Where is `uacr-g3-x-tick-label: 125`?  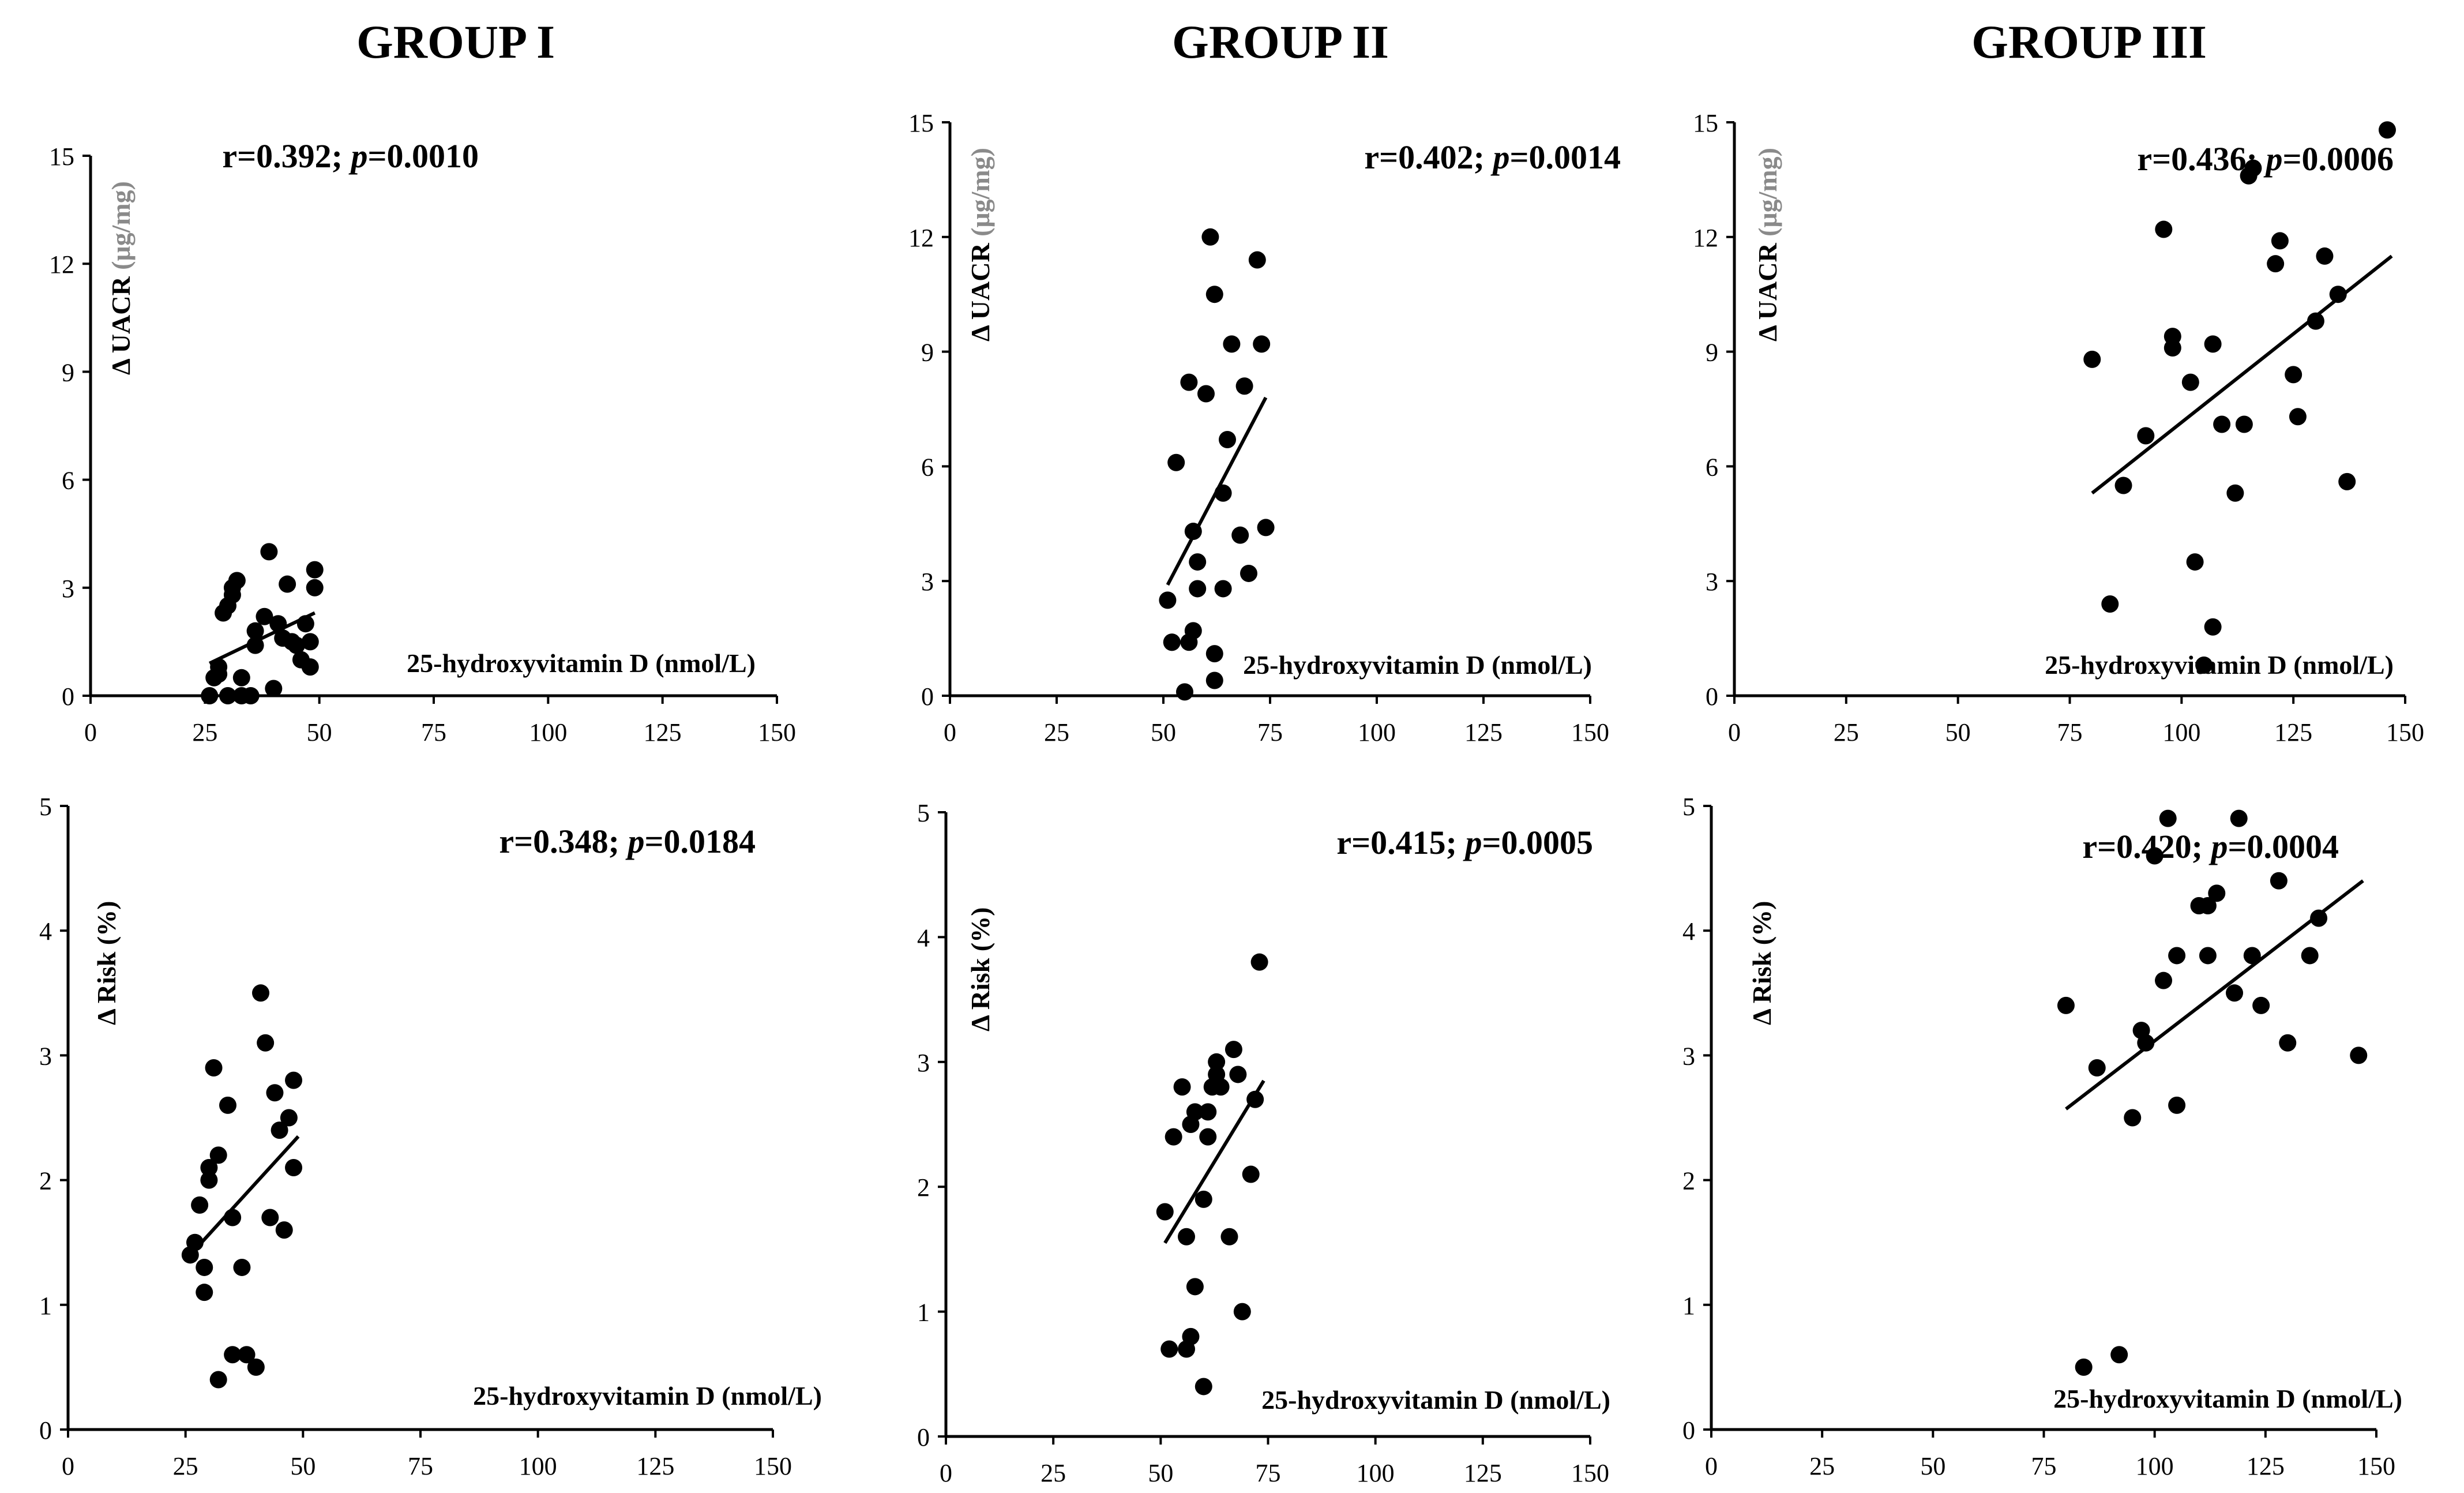
uacr-g3-x-tick-label: 125 is located at coordinates (2293, 732).